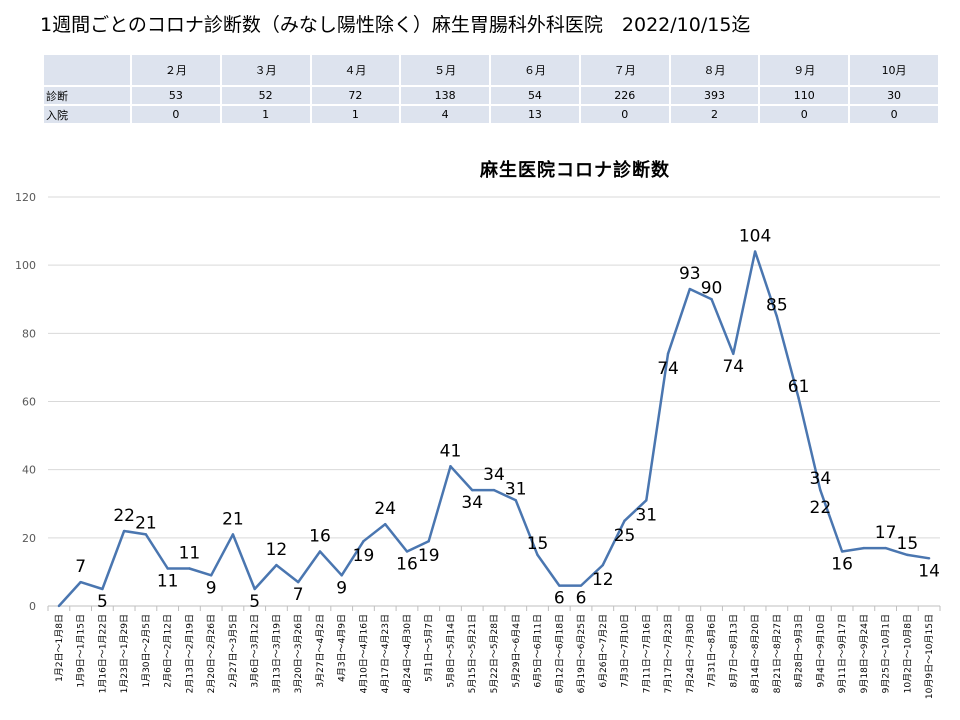 Image resolution: width=960 pixels, height=720 pixels. I want to click on x-tick-label: 8月7日～8月13日, so click(733, 651).